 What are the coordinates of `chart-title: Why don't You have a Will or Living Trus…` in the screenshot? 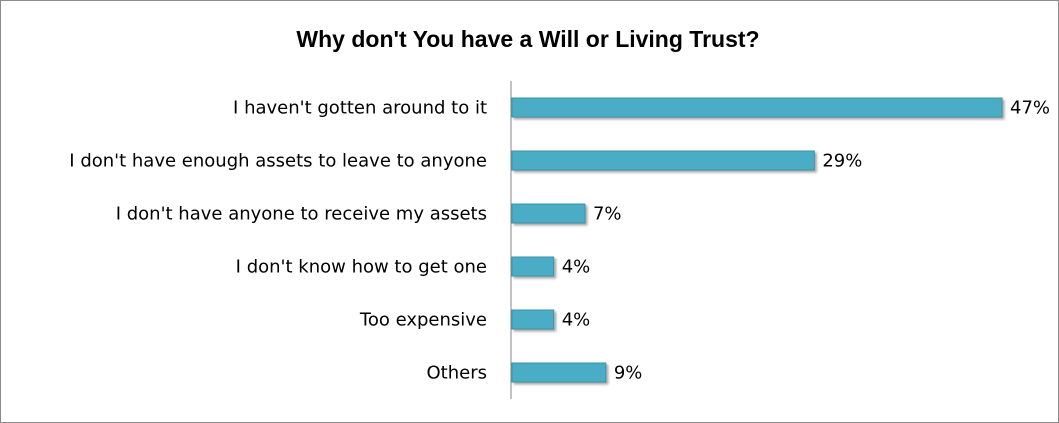 It's located at (527, 39).